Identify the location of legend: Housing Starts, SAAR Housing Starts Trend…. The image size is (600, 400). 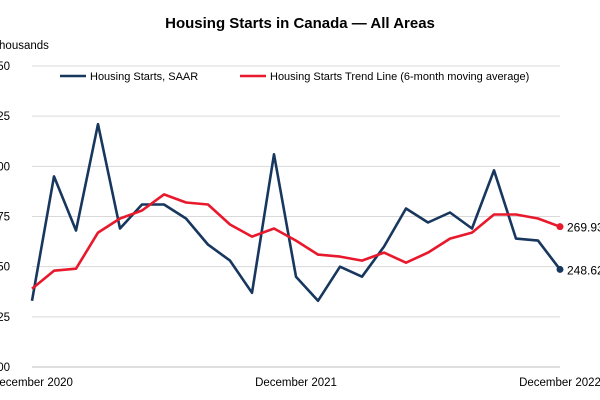
(294, 77).